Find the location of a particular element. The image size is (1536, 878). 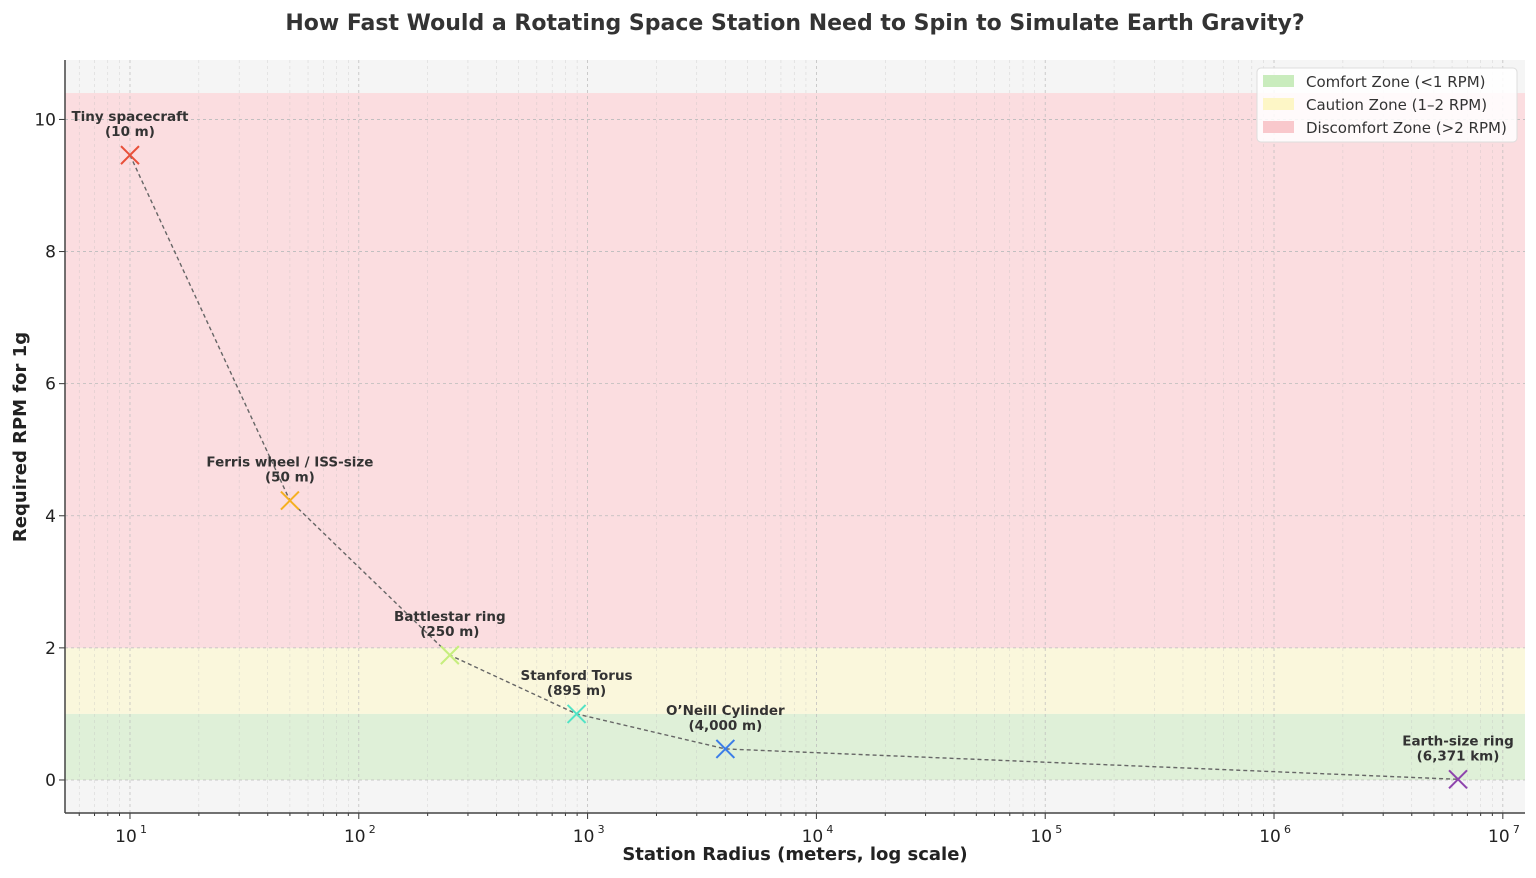

point-label: Tiny spacecraft is located at coordinates (130, 117).